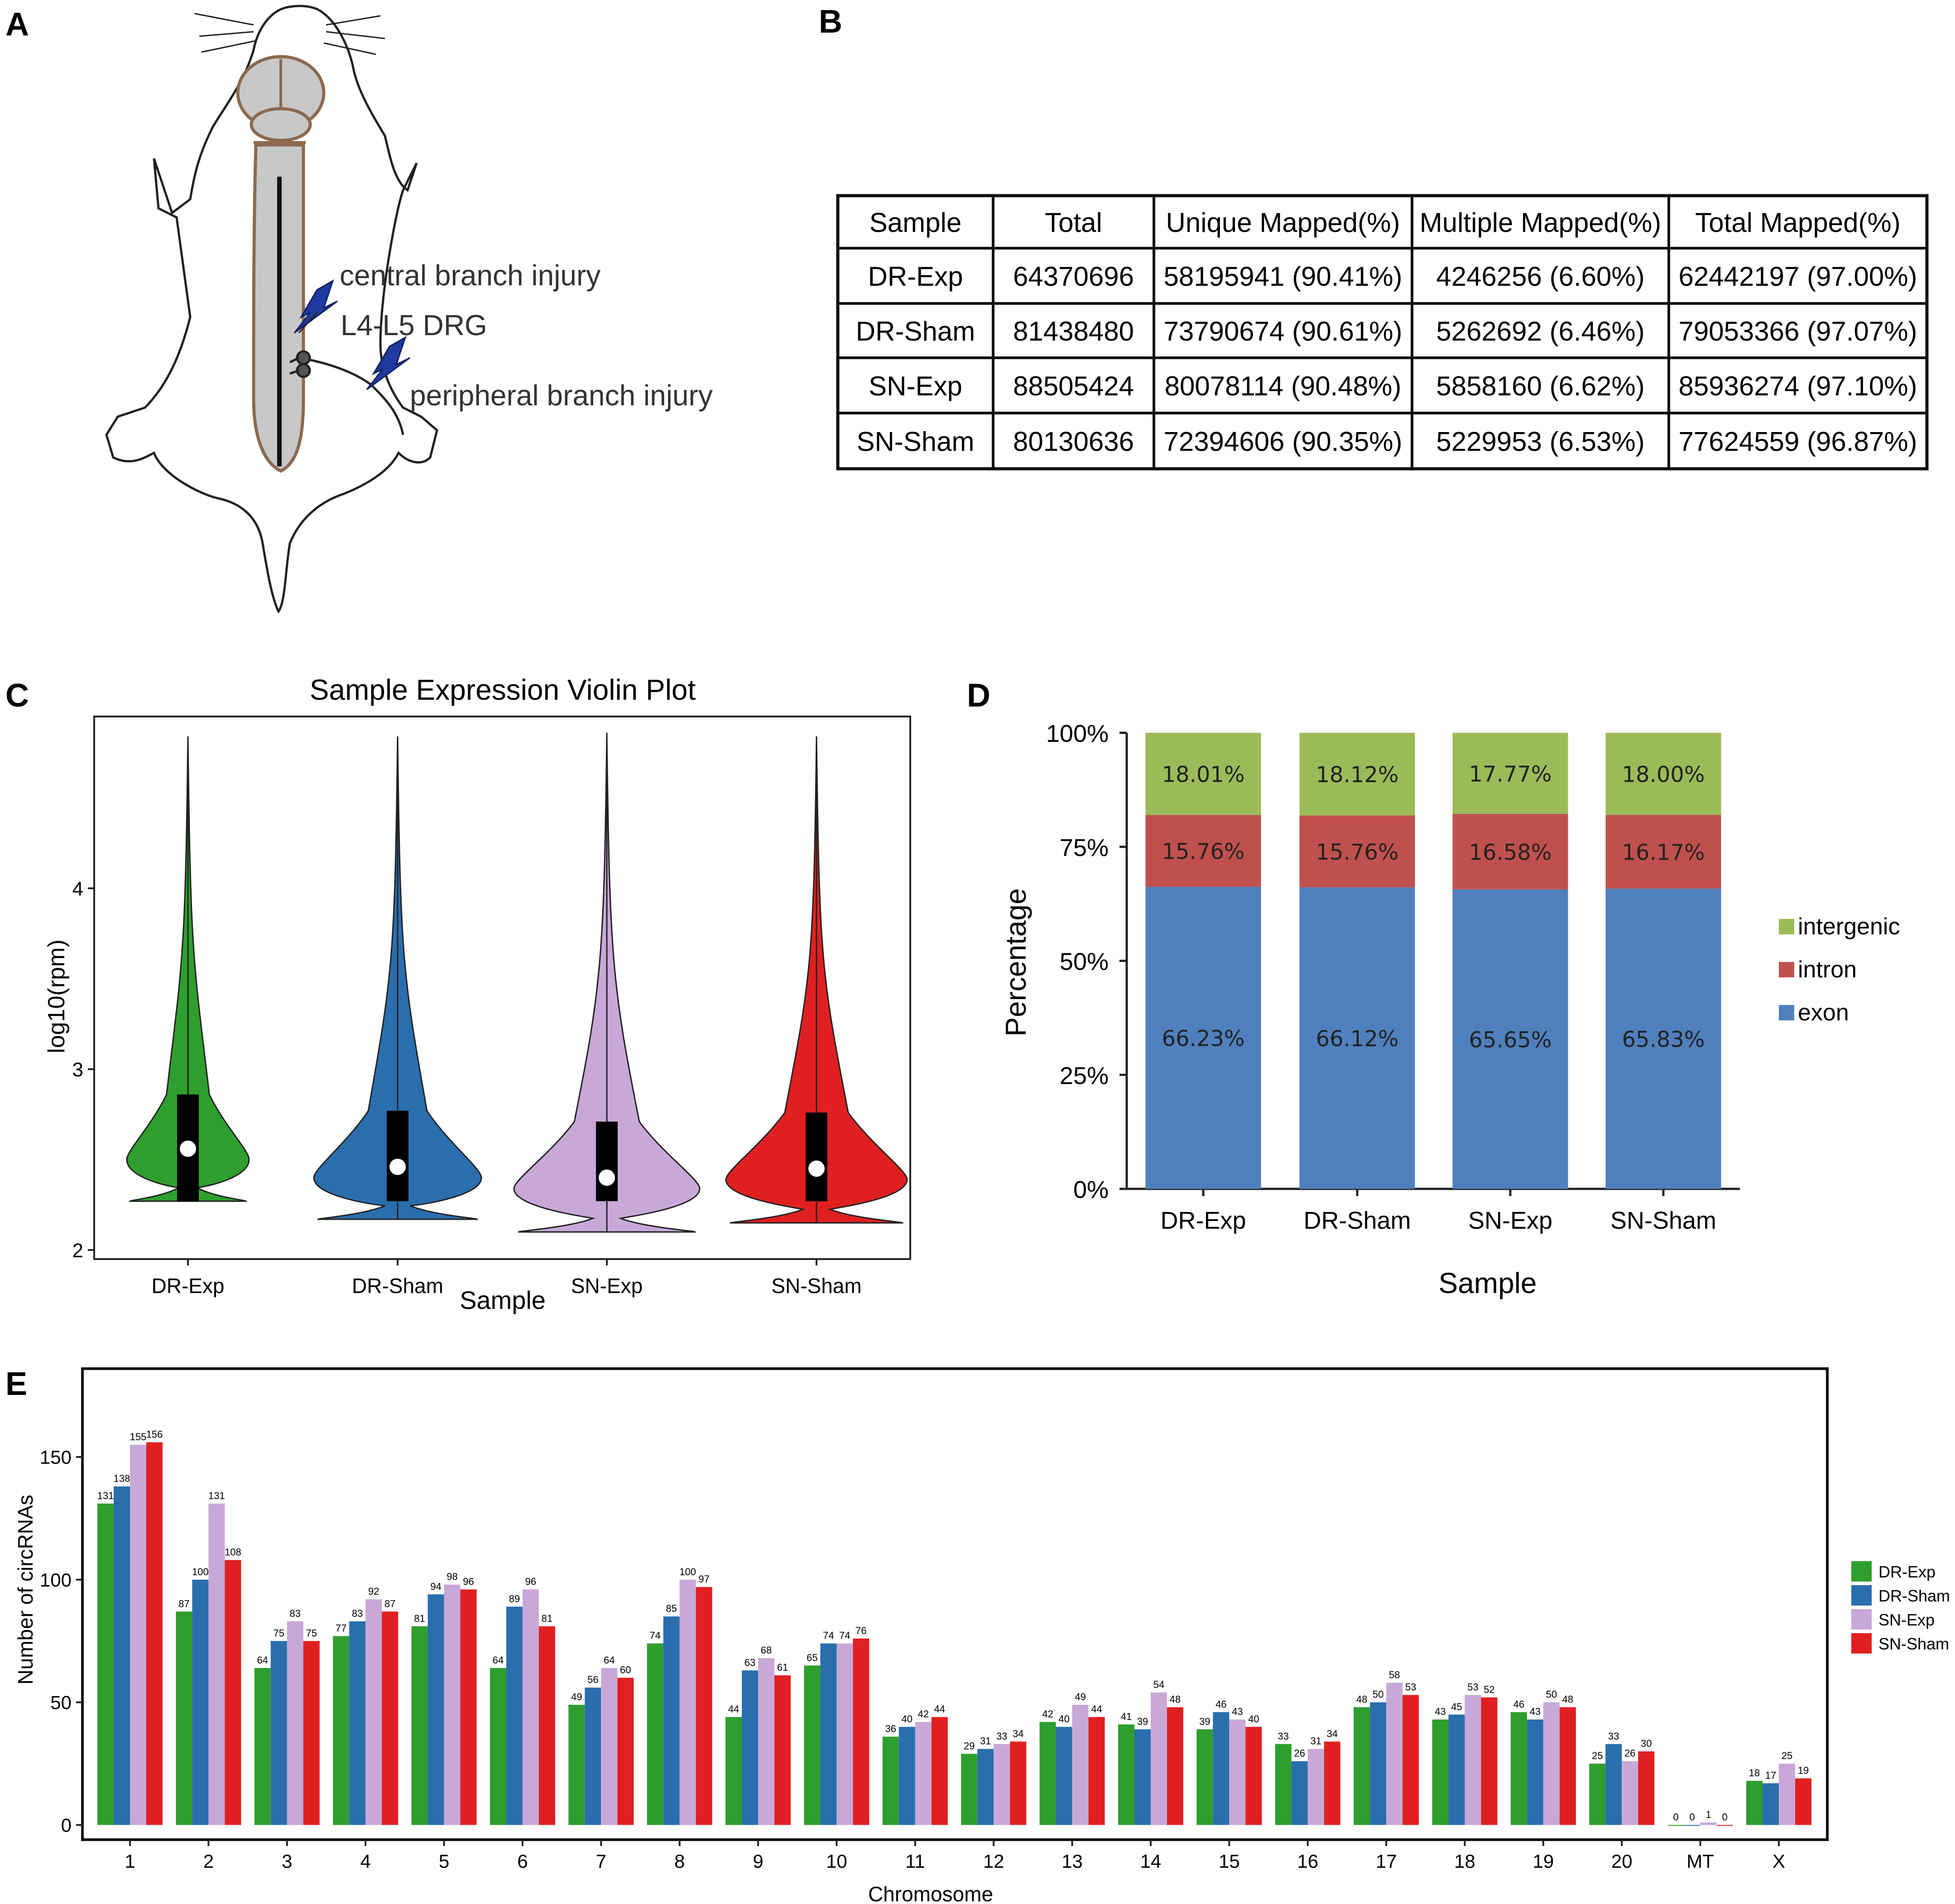 Image resolution: width=1955 pixels, height=1904 pixels. I want to click on bar-xtick-label: 2, so click(208, 1862).